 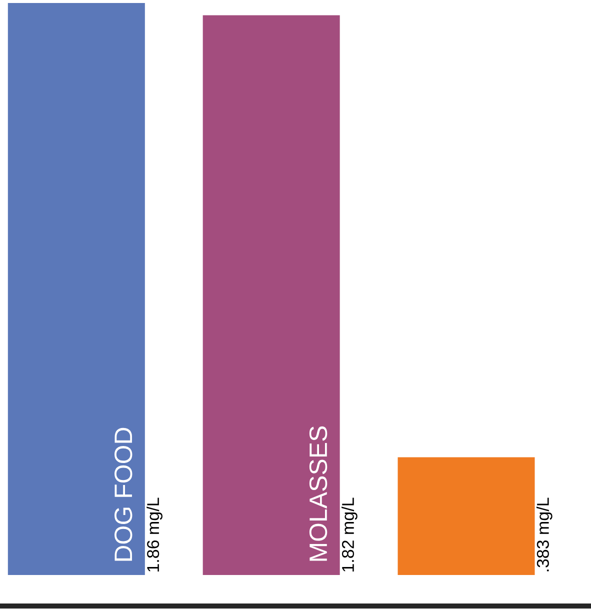 I want to click on data-label: 1.82 mg/L, so click(x=350, y=535).